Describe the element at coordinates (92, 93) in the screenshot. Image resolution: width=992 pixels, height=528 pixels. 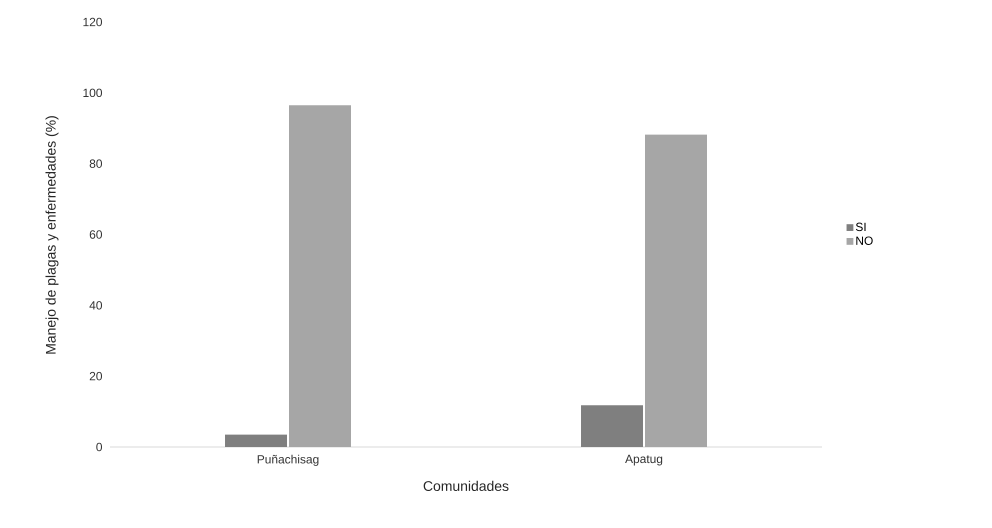
I see `y-tick-label: 100` at that location.